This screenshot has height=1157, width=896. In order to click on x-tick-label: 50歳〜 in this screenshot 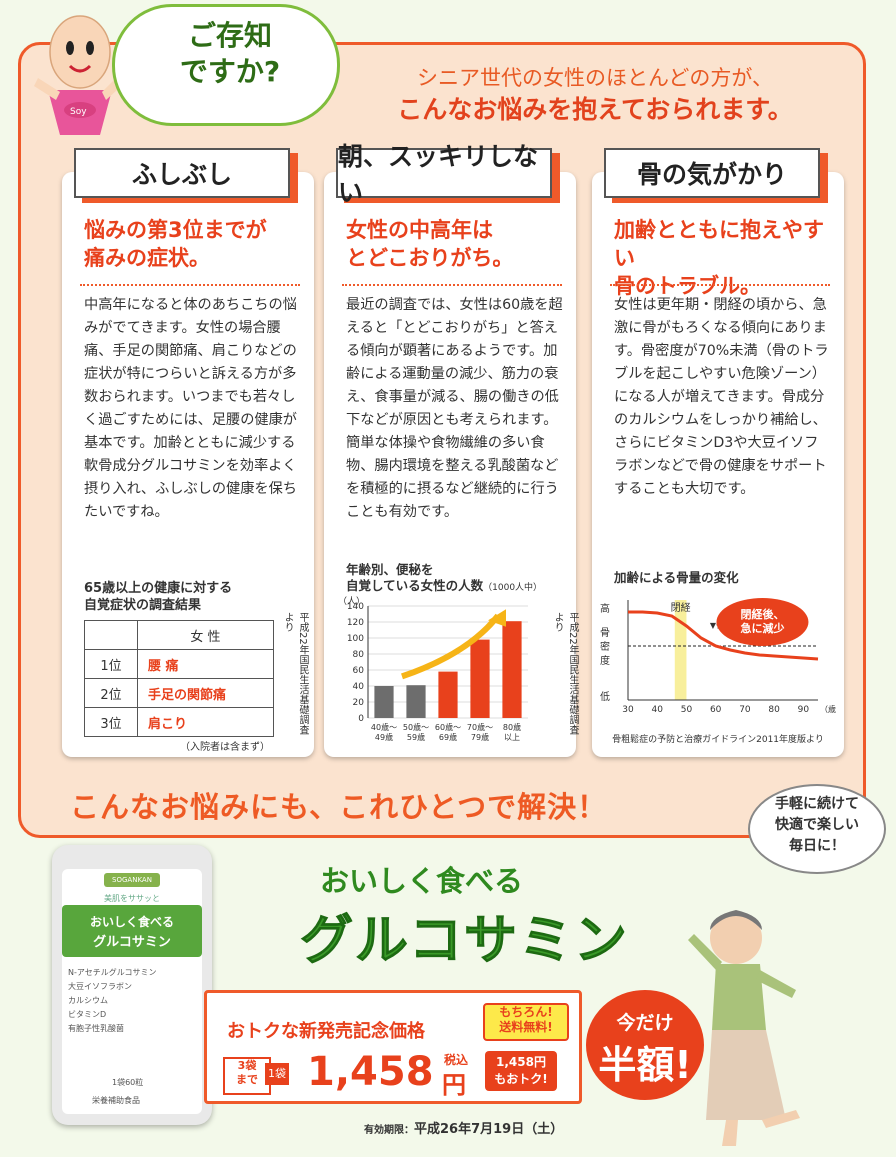, I will do `click(416, 727)`.